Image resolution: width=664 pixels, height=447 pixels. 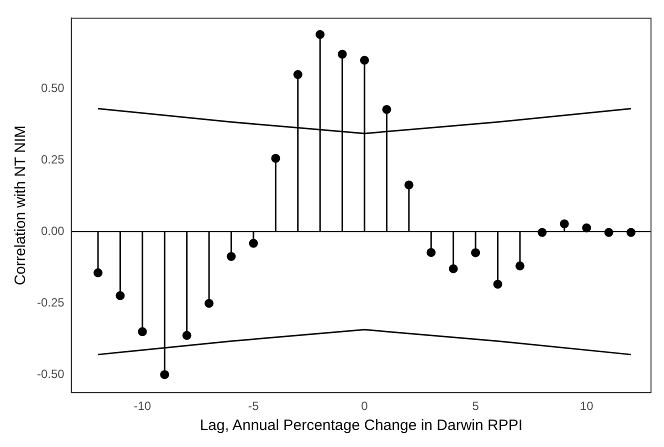 What do you see at coordinates (476, 406) in the screenshot?
I see `x-tick-label: 5` at bounding box center [476, 406].